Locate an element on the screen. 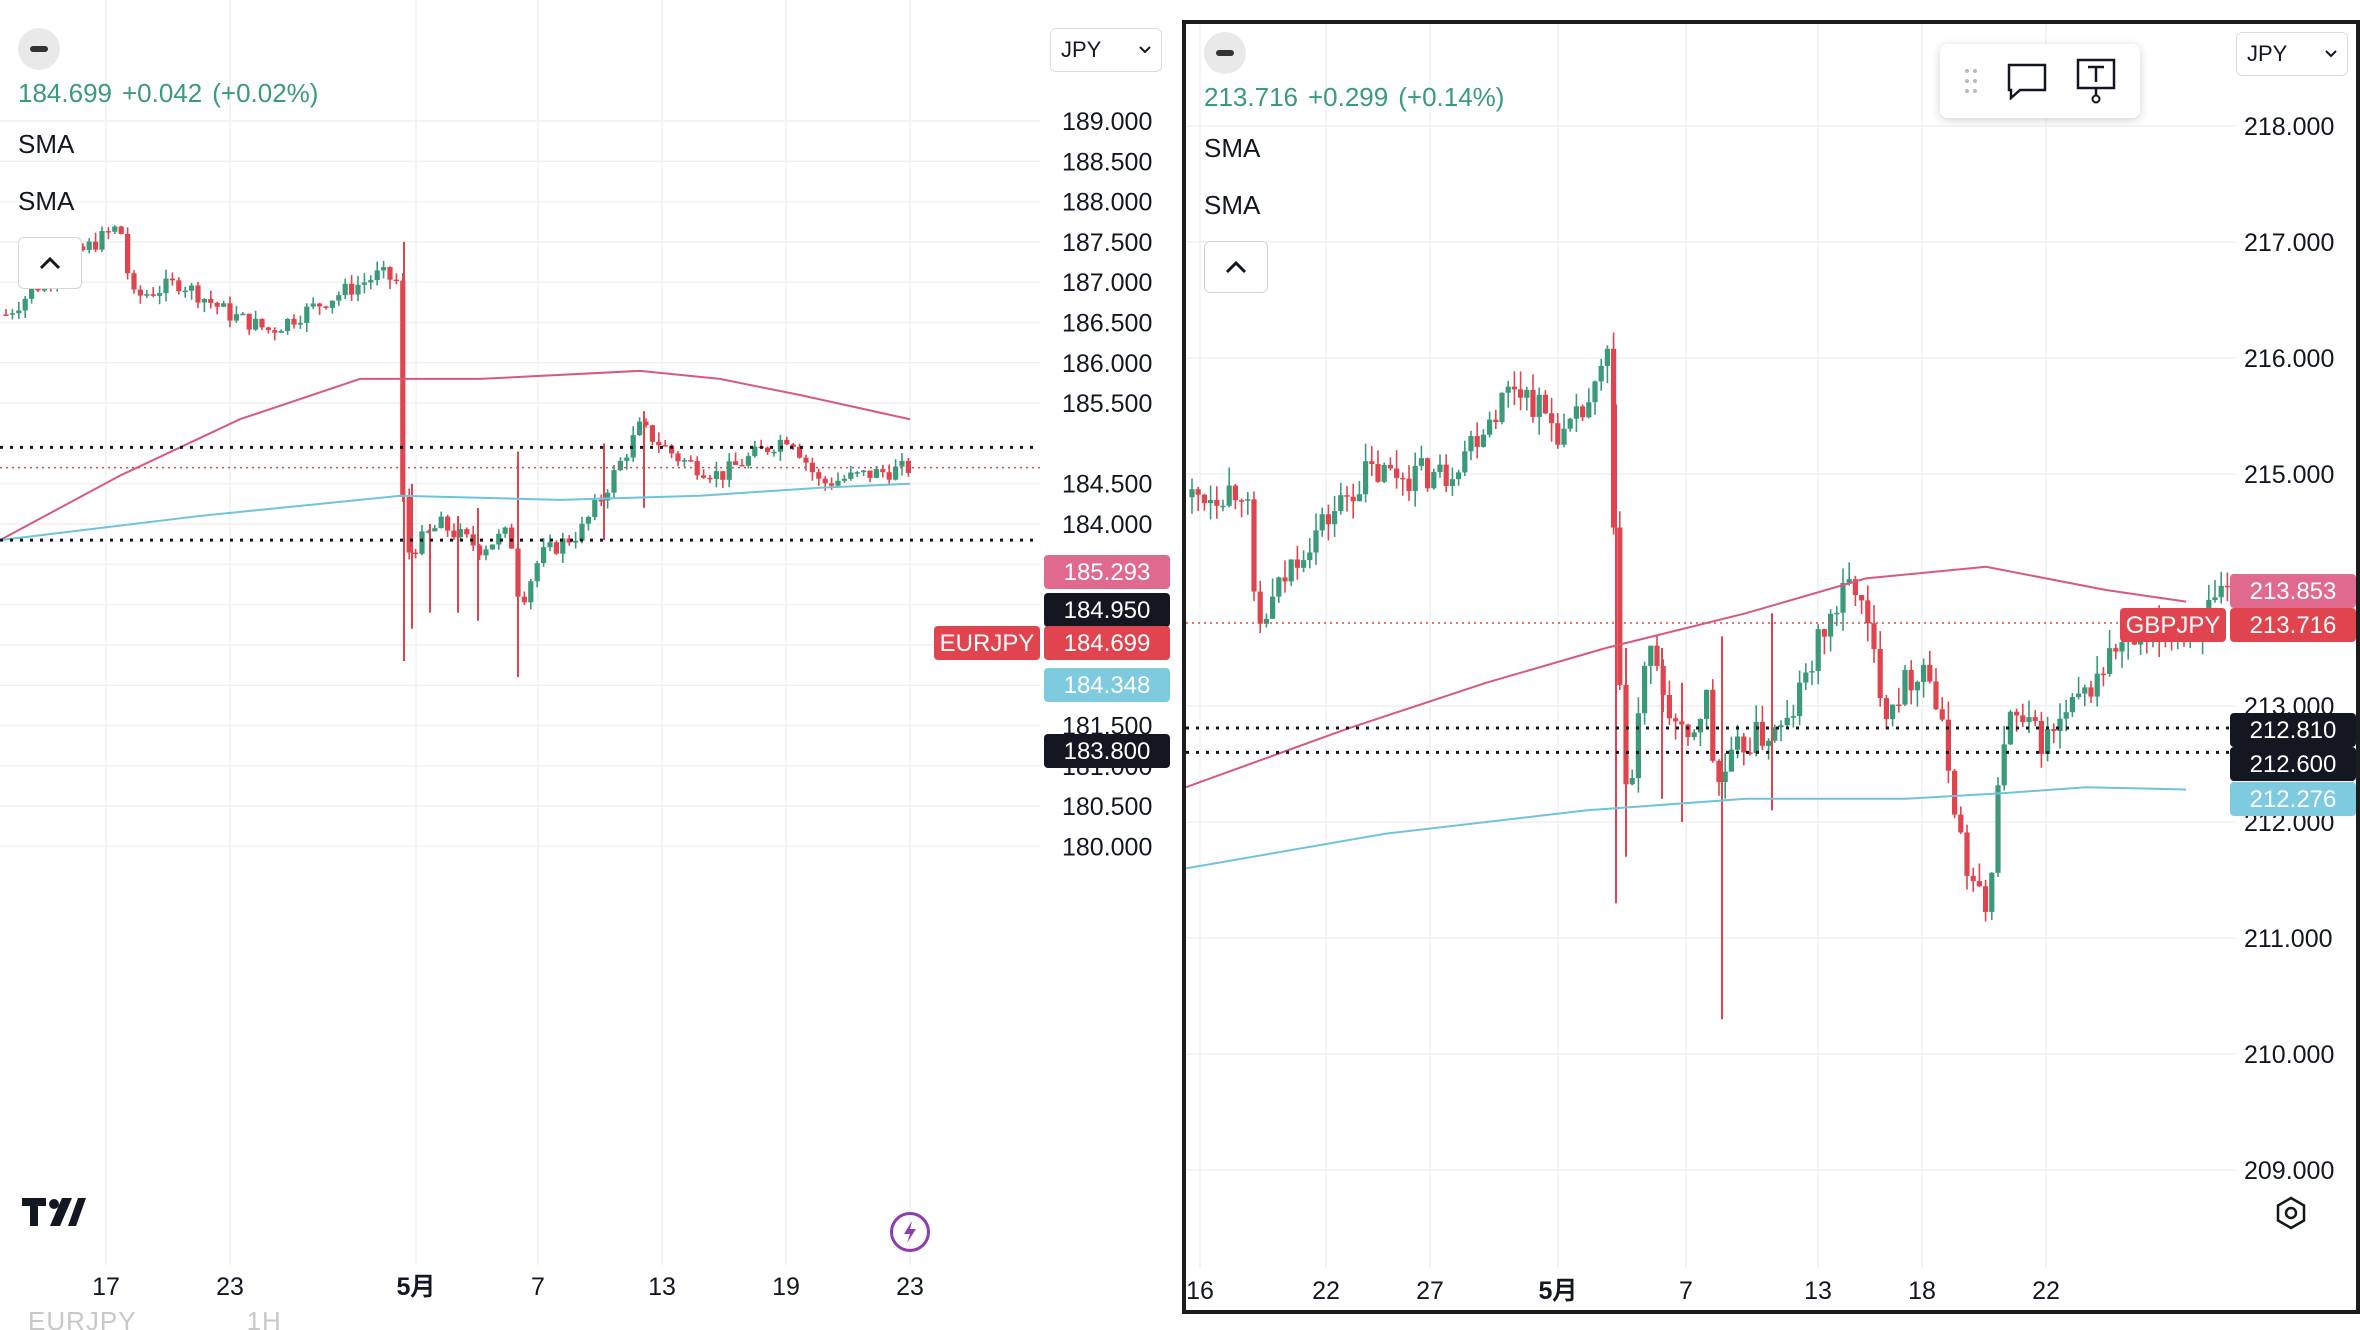  x-axis-tick-label: 27 is located at coordinates (1430, 1291).